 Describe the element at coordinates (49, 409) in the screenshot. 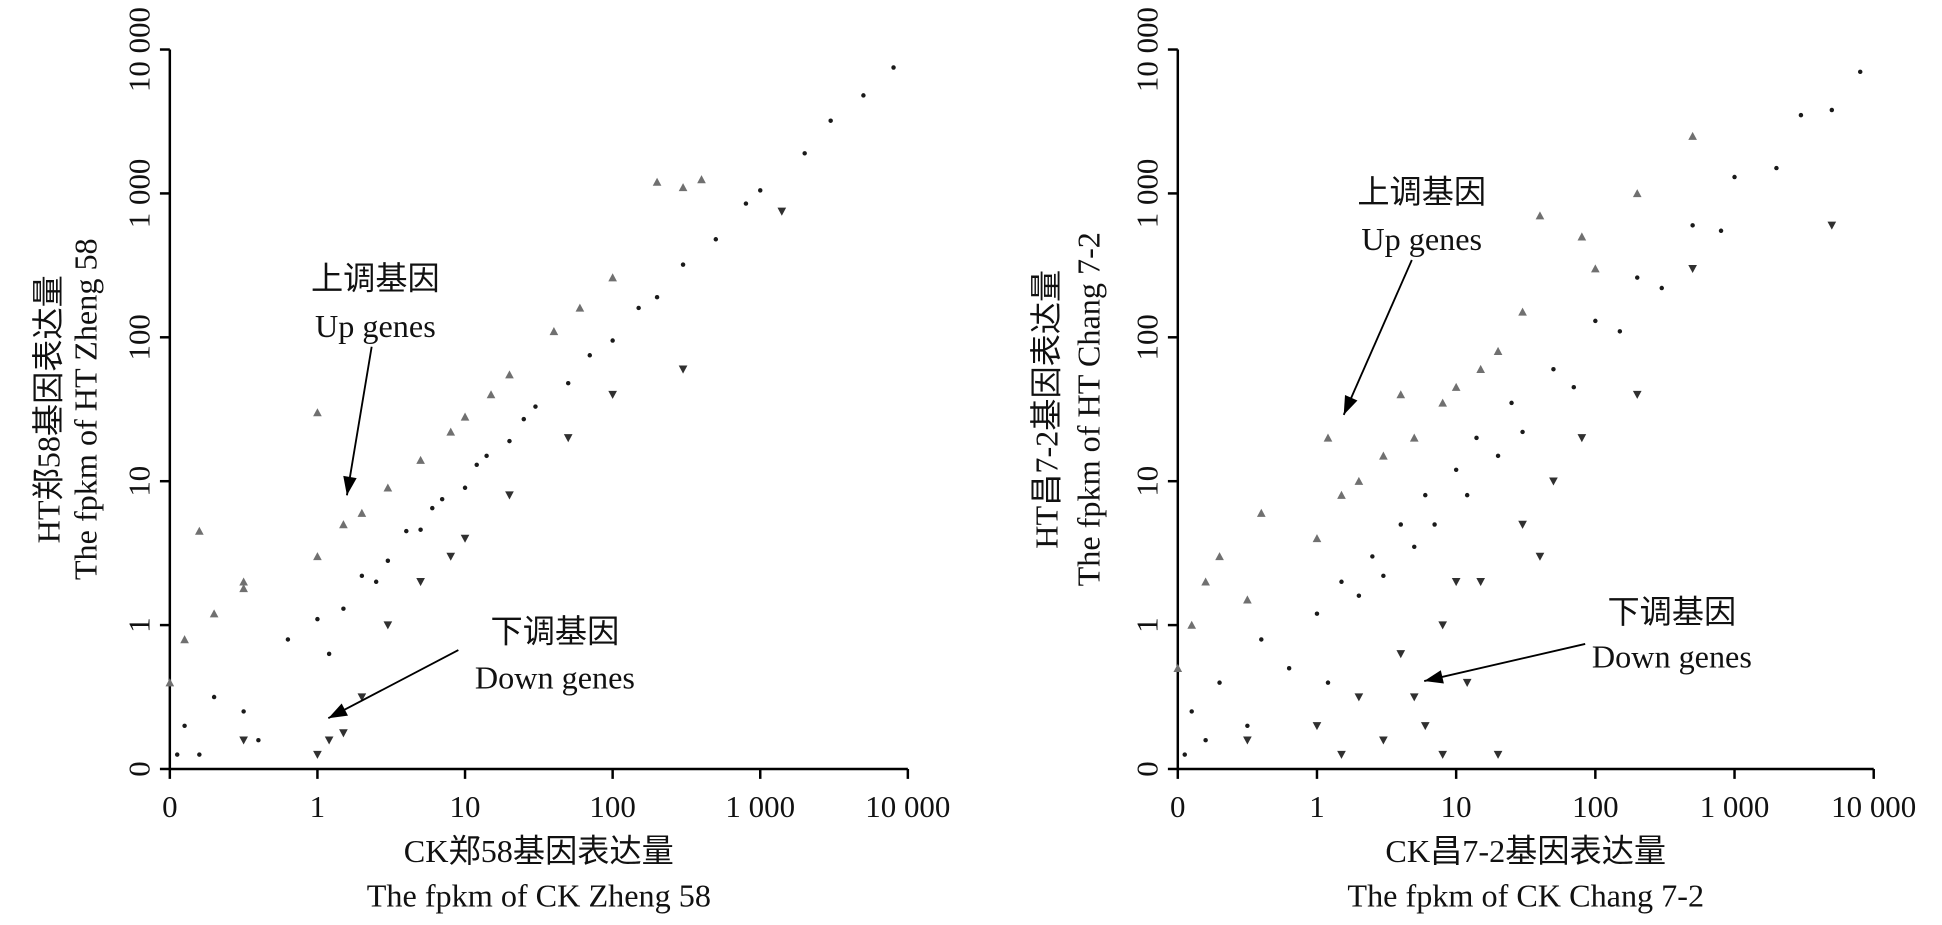

I see `y-axis-title: HT郑58基因表达量` at that location.